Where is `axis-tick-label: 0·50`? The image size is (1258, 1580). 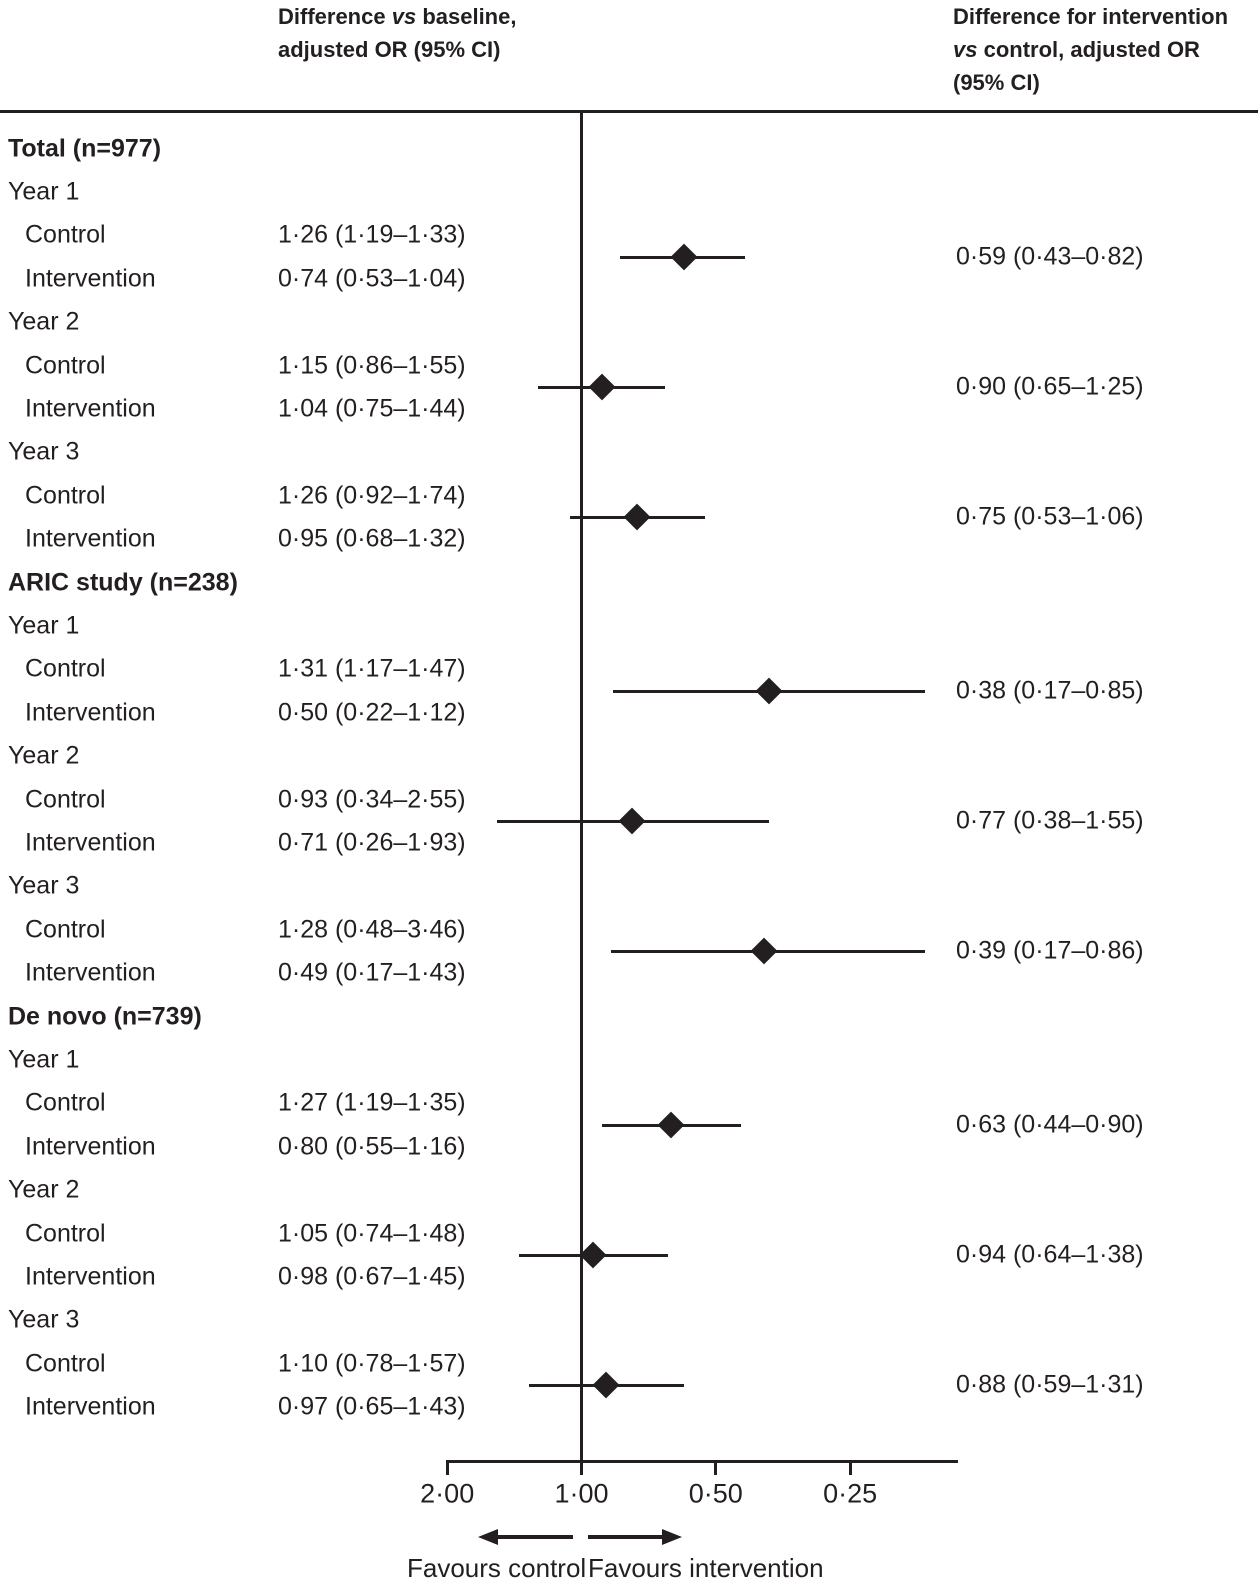
axis-tick-label: 0·50 is located at coordinates (715, 1493).